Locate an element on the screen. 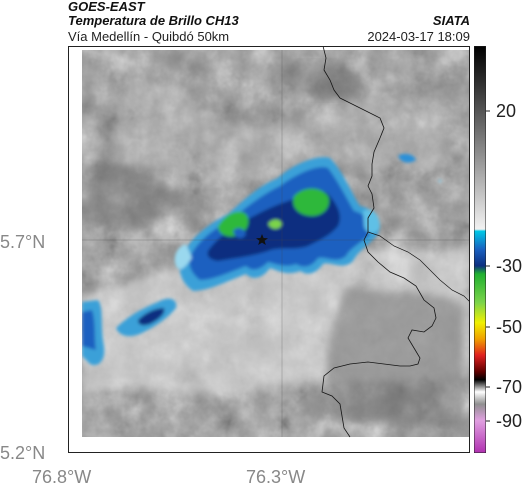 The image size is (526, 491). colorbar-tick-minus-90: -90 is located at coordinates (509, 421).